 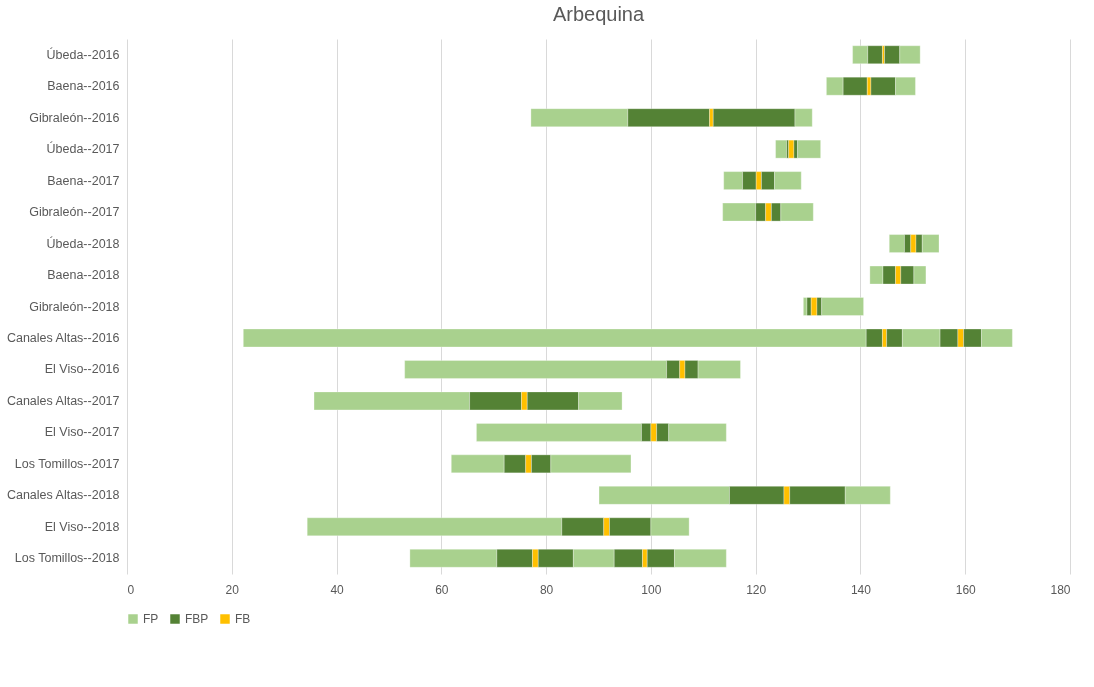 What do you see at coordinates (232, 589) in the screenshot?
I see `x-tick-label: 20` at bounding box center [232, 589].